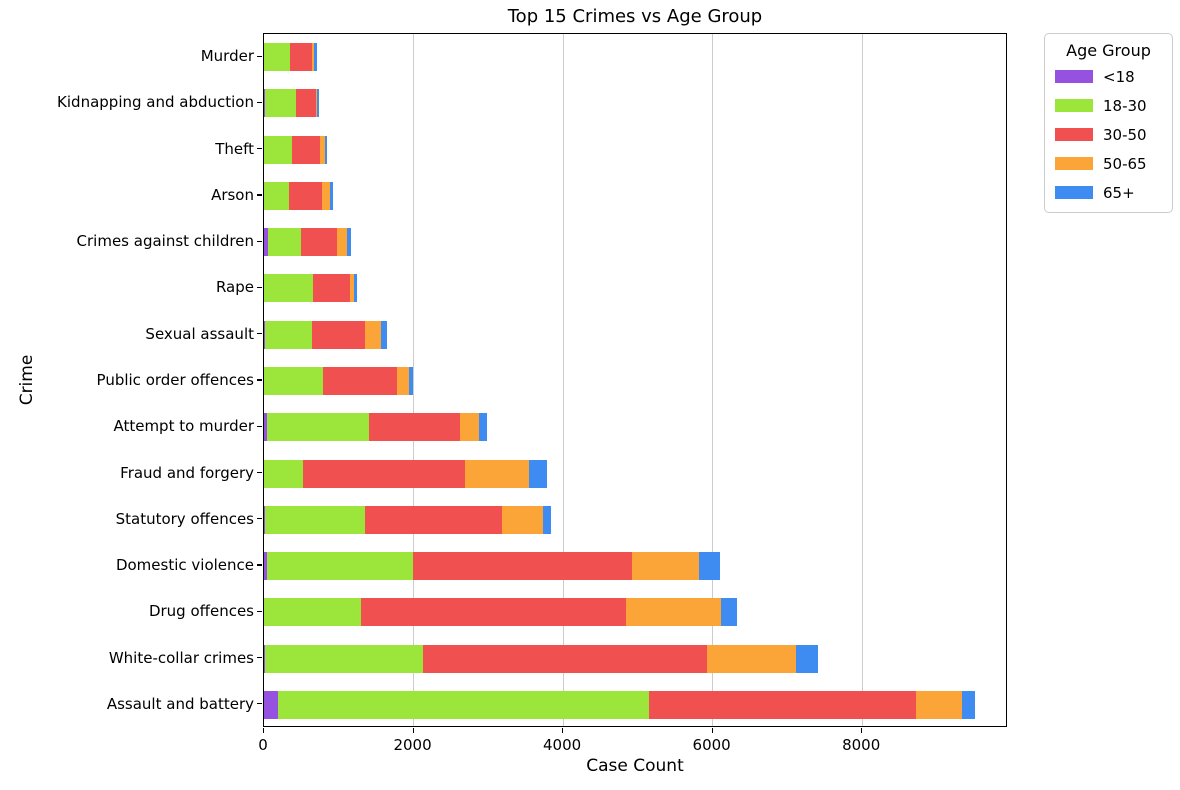  I want to click on y-tick-label: Fraud and forgery, so click(187, 472).